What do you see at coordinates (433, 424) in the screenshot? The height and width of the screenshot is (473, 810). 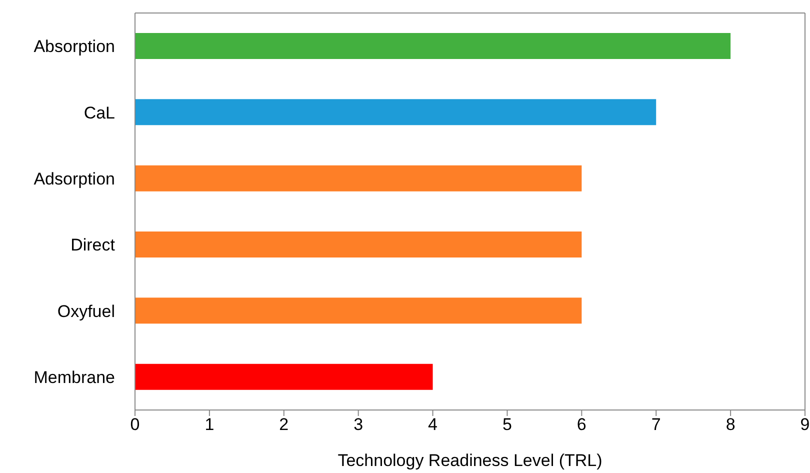 I see `x-tick-label: 4` at bounding box center [433, 424].